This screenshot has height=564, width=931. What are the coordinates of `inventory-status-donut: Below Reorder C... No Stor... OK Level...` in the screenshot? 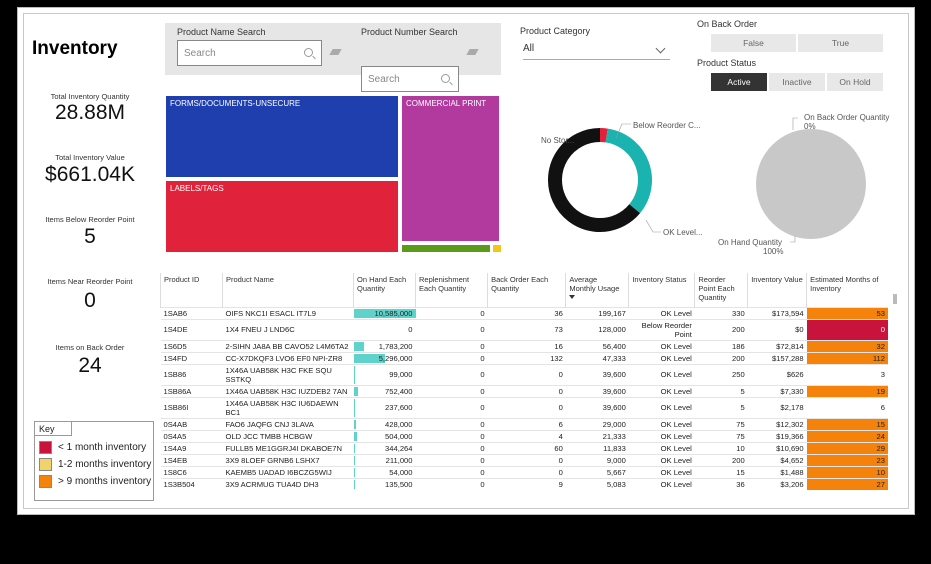 It's located at (622, 179).